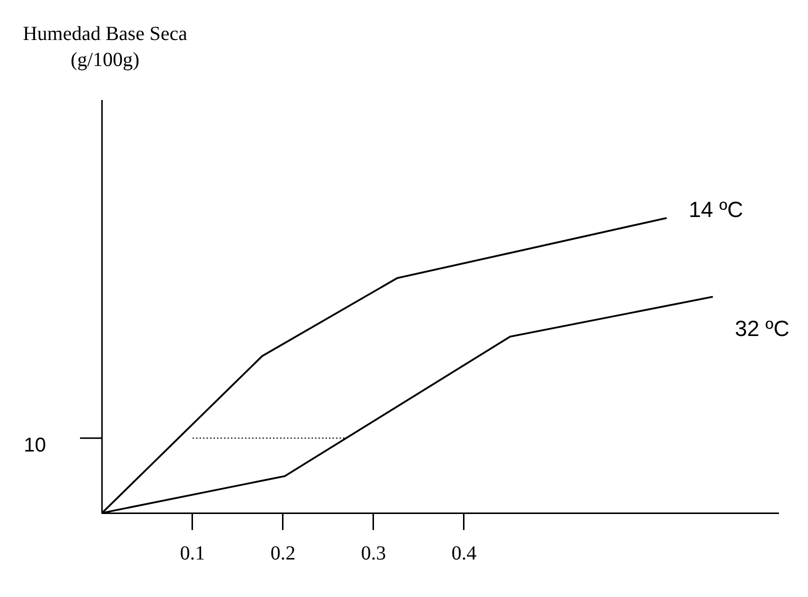  I want to click on x-tick-label: 0.4, so click(463, 553).